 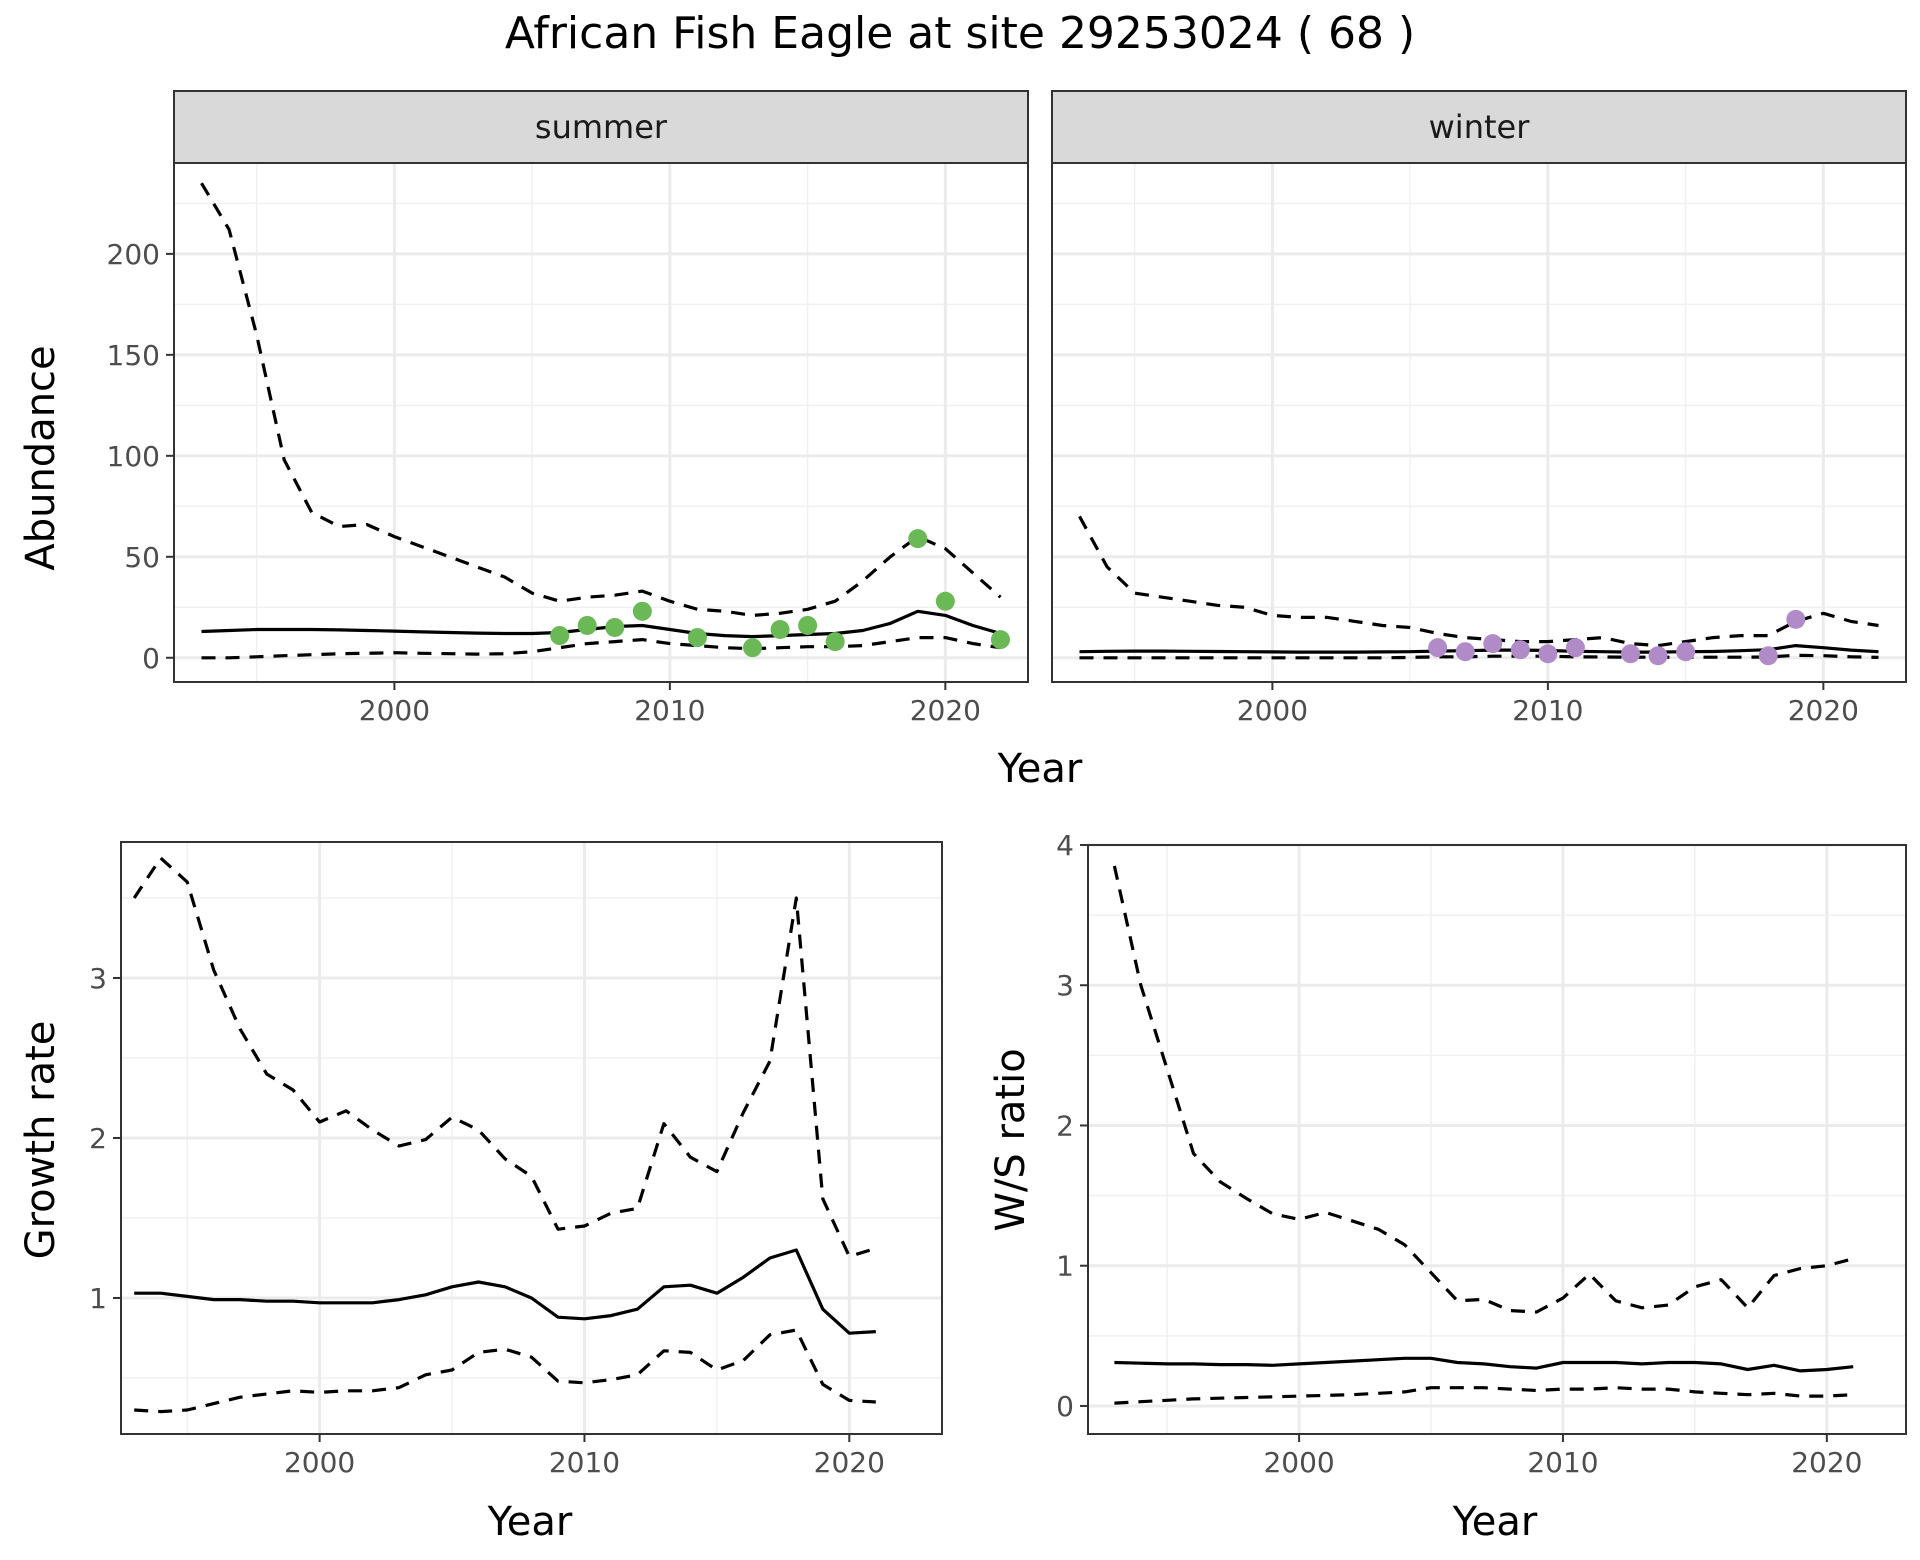 I want to click on abundance-winter-plot-area, so click(x=1479, y=422).